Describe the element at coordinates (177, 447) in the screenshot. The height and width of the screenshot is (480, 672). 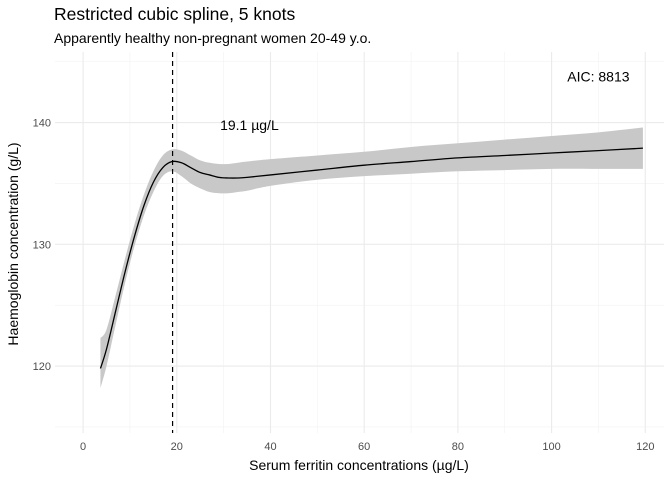
I see `x-tick-label: 20` at that location.